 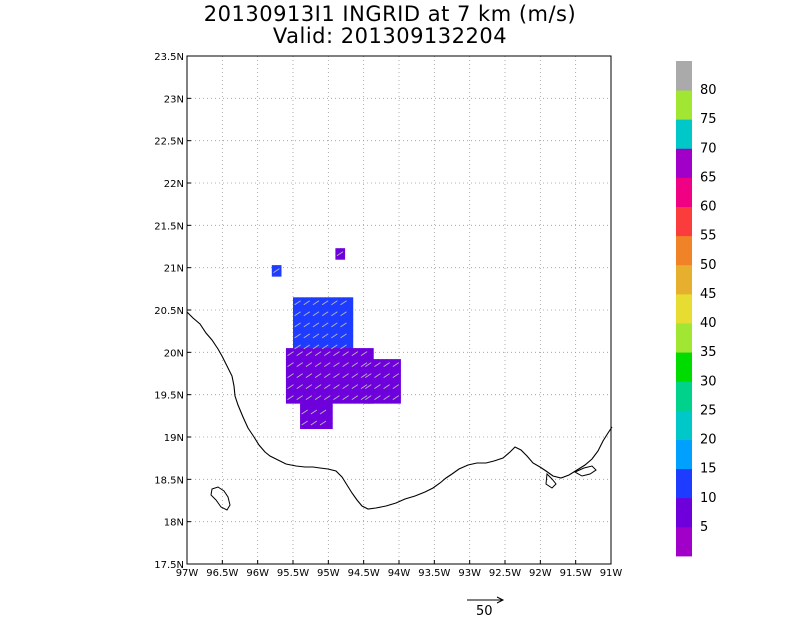 I want to click on x-tick-label: 97W, so click(x=187, y=573).